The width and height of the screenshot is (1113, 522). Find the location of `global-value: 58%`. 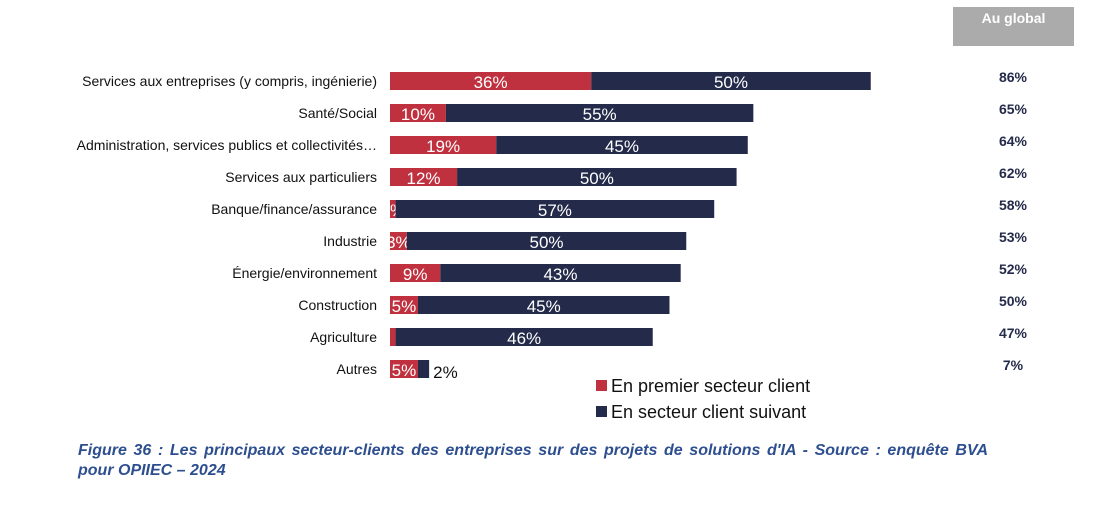

global-value: 58% is located at coordinates (1013, 205).